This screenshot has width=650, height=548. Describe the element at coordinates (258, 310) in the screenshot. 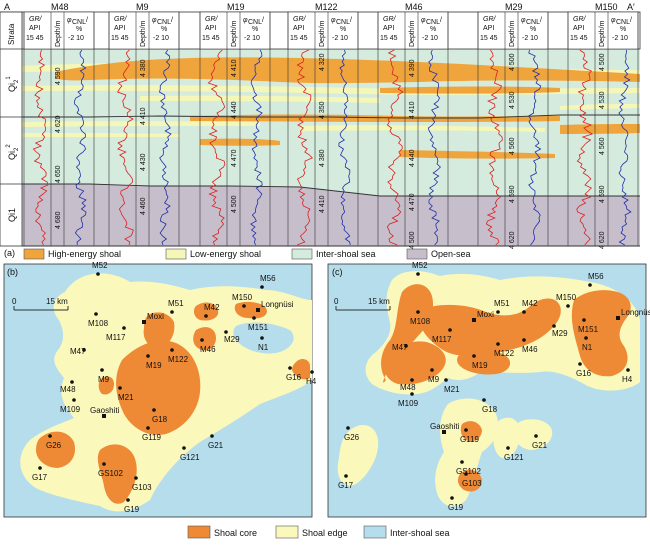

I see `town-marker-longnusi` at that location.